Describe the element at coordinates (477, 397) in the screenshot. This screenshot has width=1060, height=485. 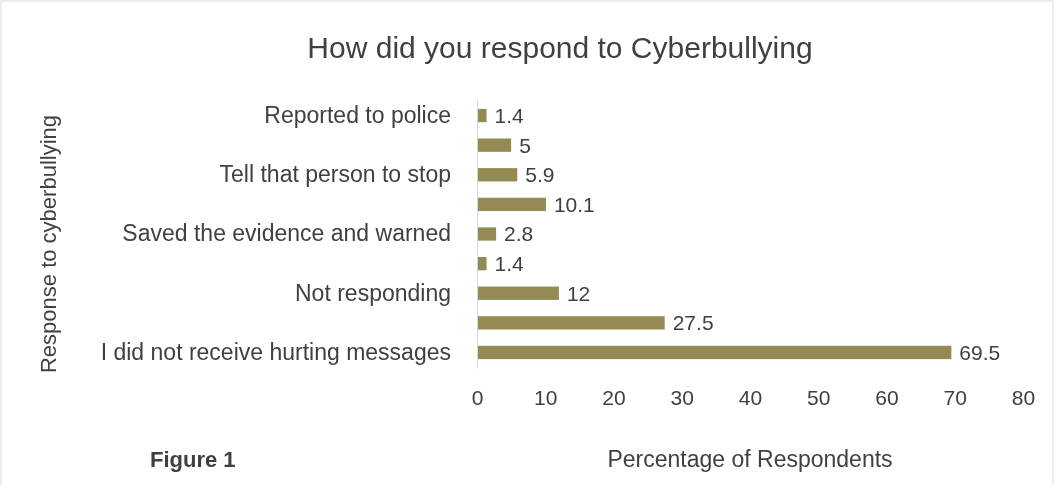
I see `x-tick-label: 0` at that location.